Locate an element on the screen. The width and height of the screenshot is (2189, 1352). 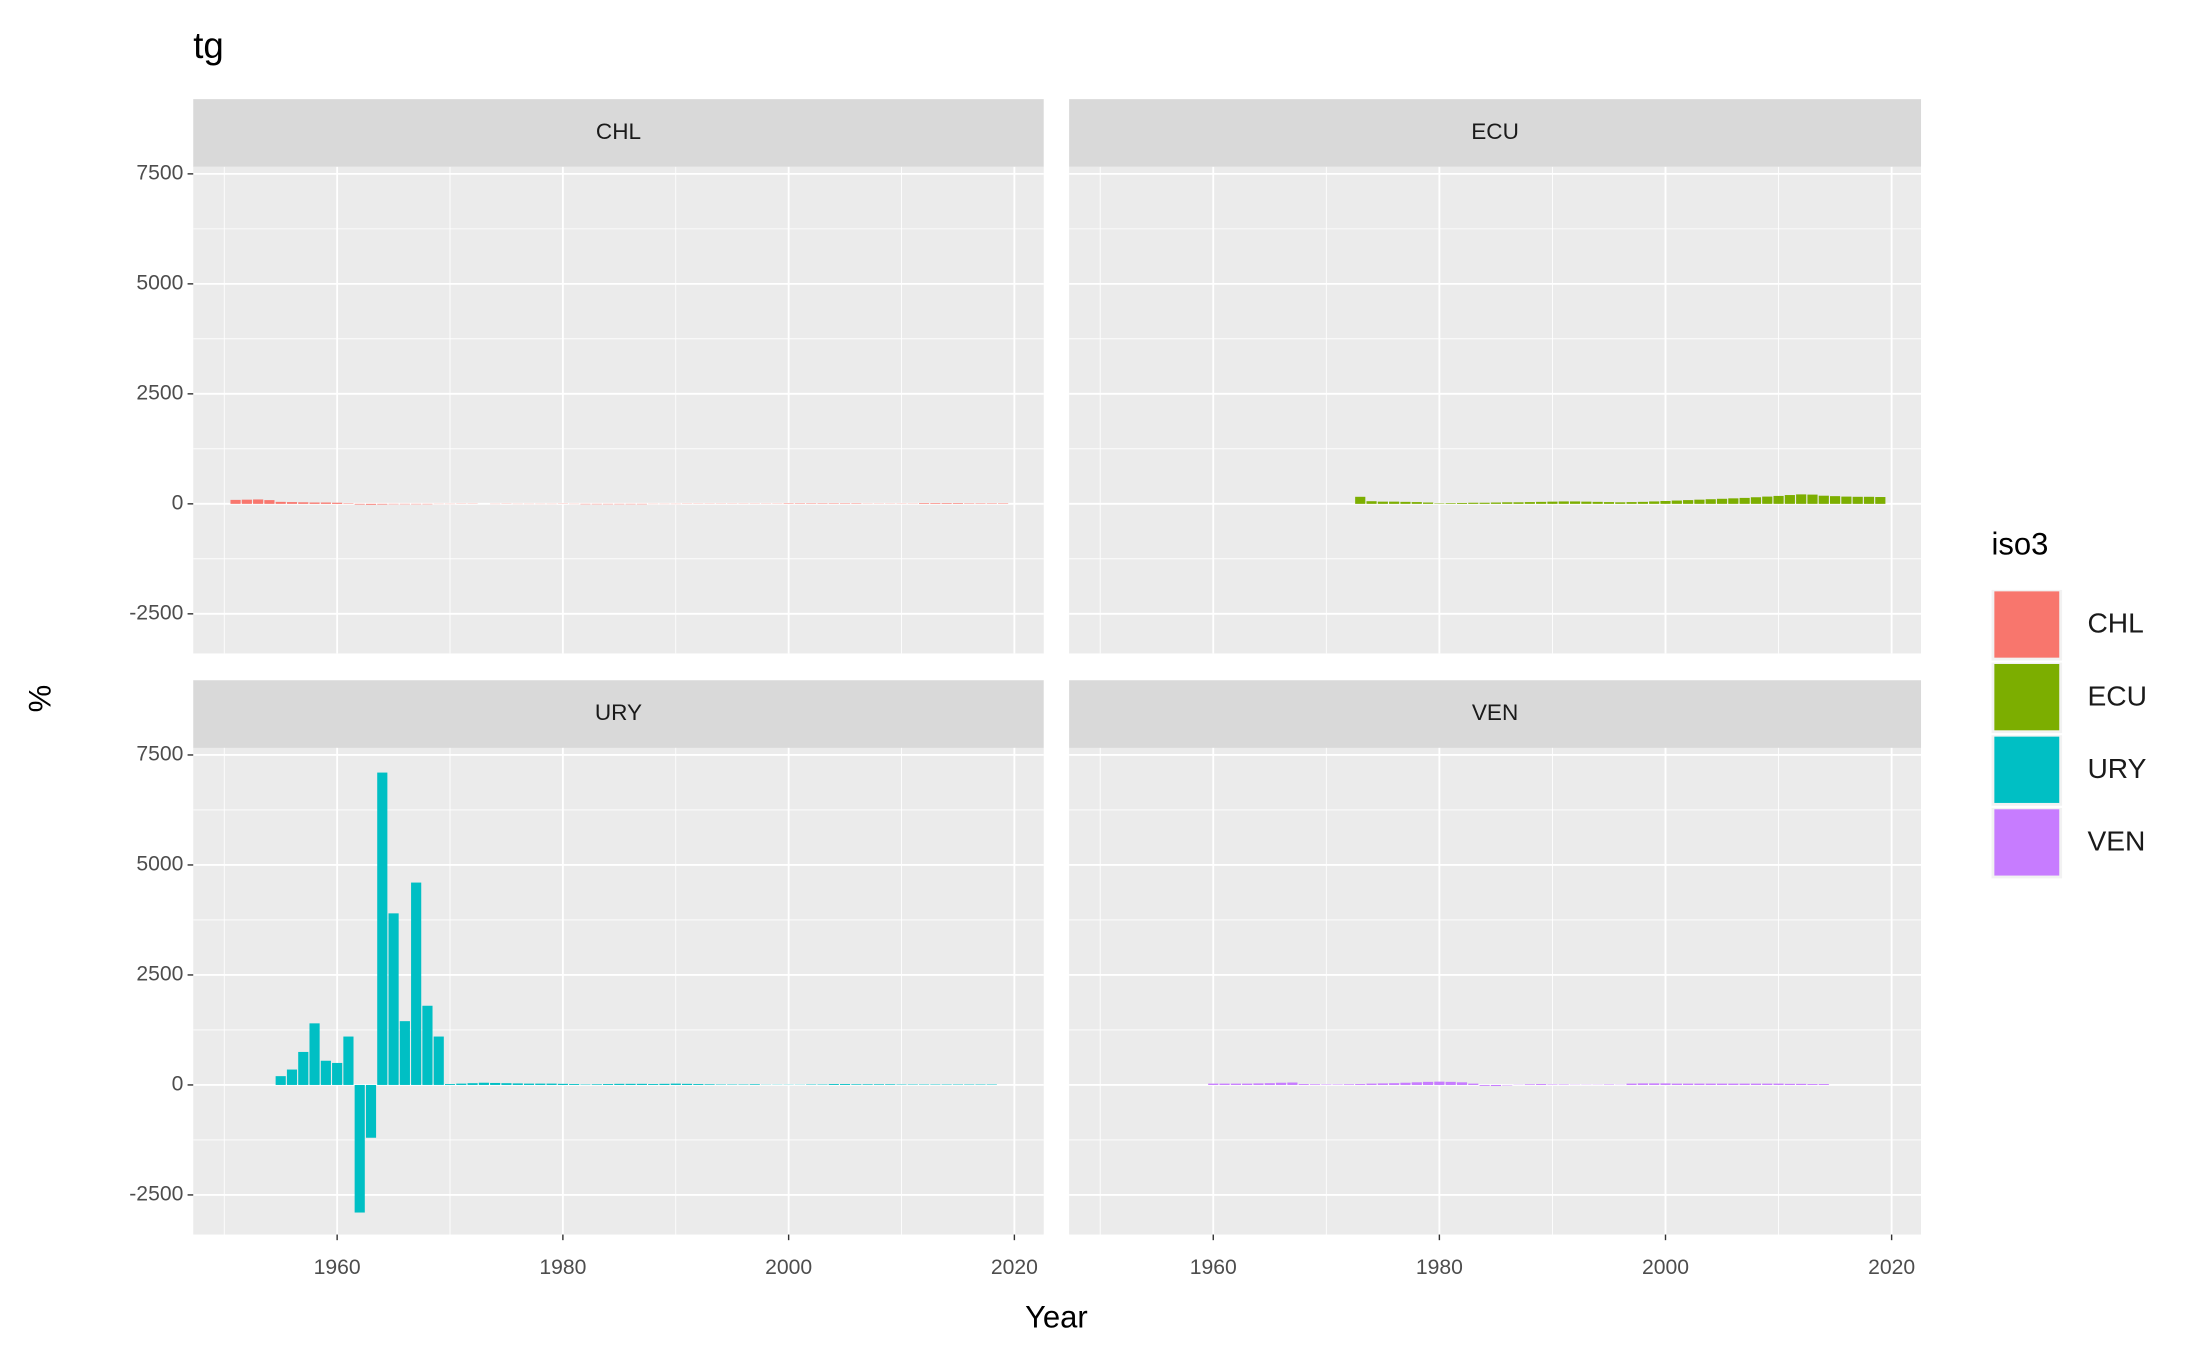
strip-label: URY is located at coordinates (618, 712).